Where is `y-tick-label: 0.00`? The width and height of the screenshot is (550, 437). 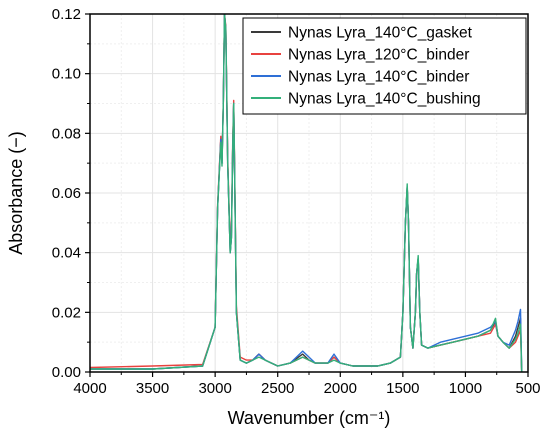
y-tick-label: 0.00 is located at coordinates (66, 372).